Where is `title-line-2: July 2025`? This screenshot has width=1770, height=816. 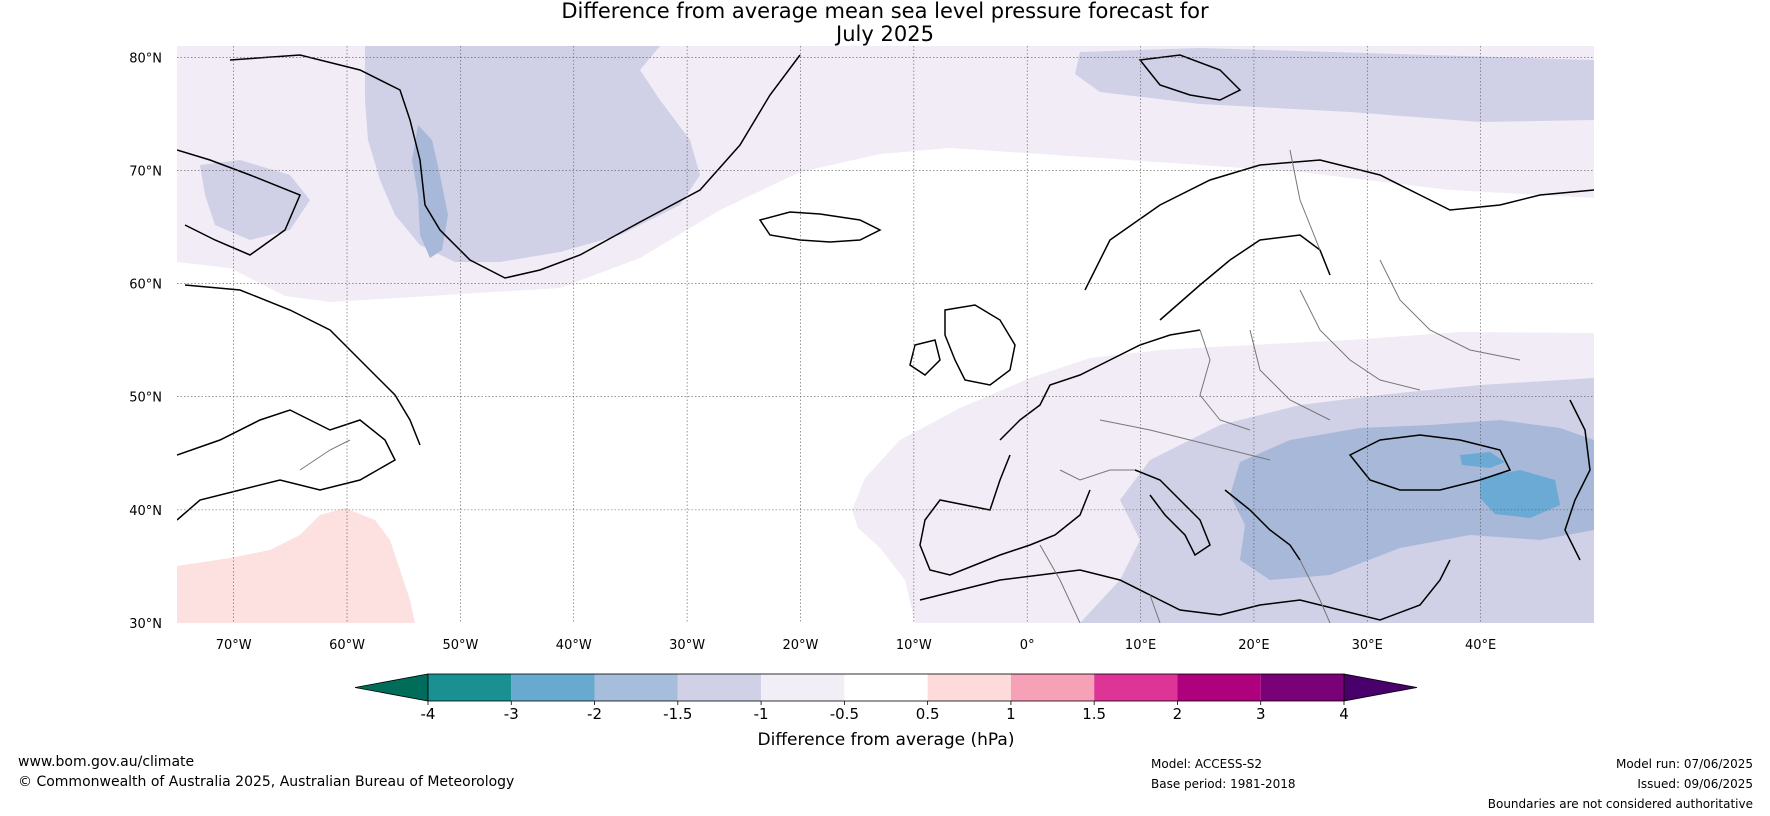 title-line-2: July 2025 is located at coordinates (885, 34).